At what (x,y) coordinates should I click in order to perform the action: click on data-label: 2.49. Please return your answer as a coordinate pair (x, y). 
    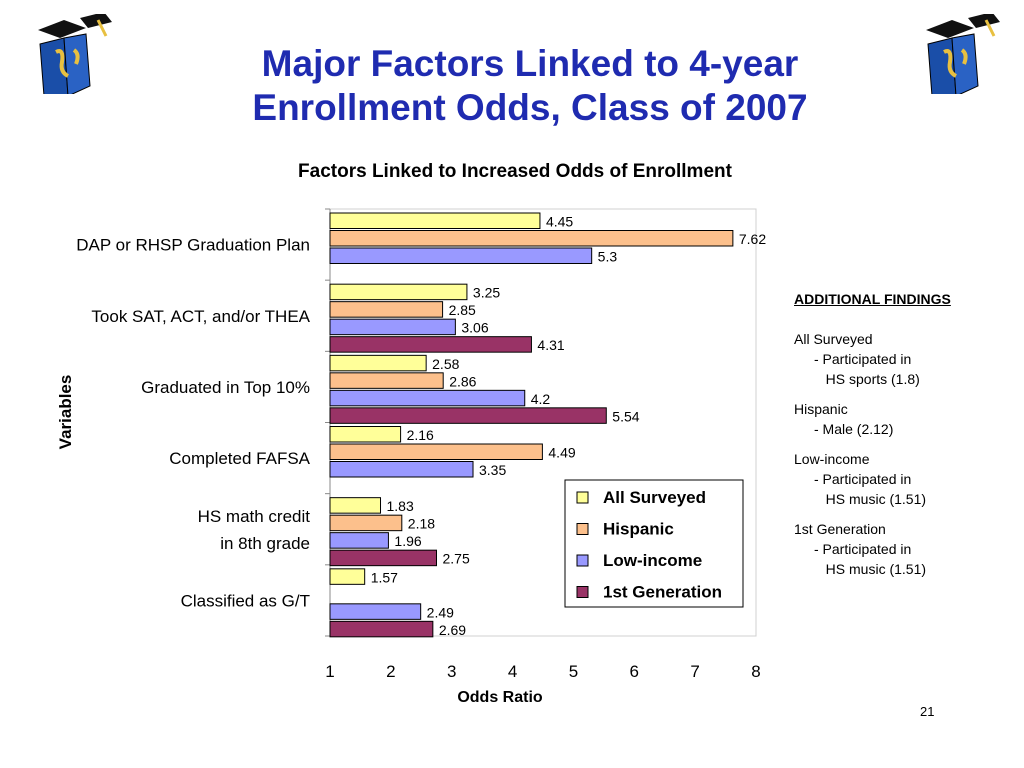
    Looking at the image, I should click on (440, 612).